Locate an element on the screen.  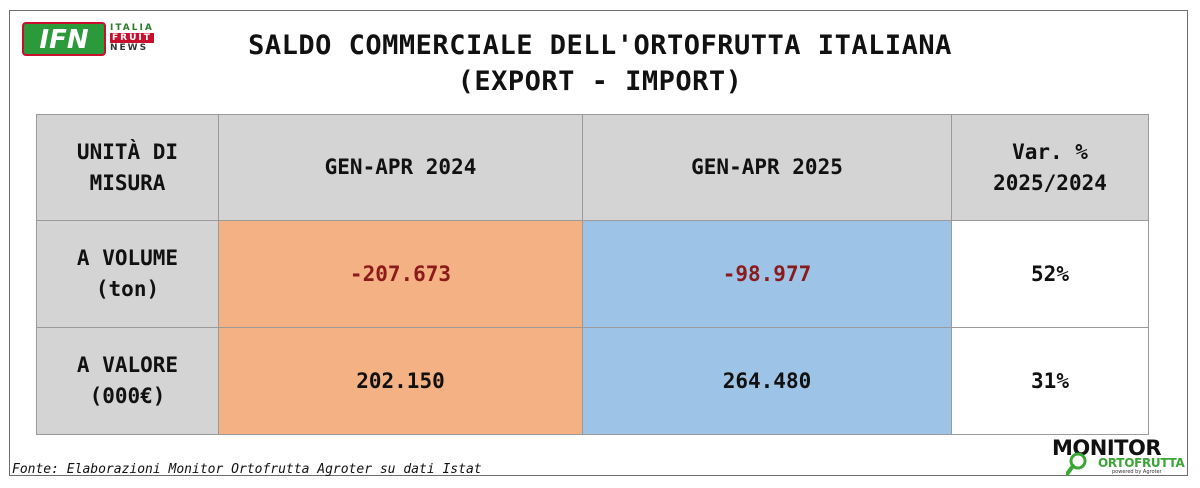
monitor-logo-word: MONITOR is located at coordinates (1107, 448).